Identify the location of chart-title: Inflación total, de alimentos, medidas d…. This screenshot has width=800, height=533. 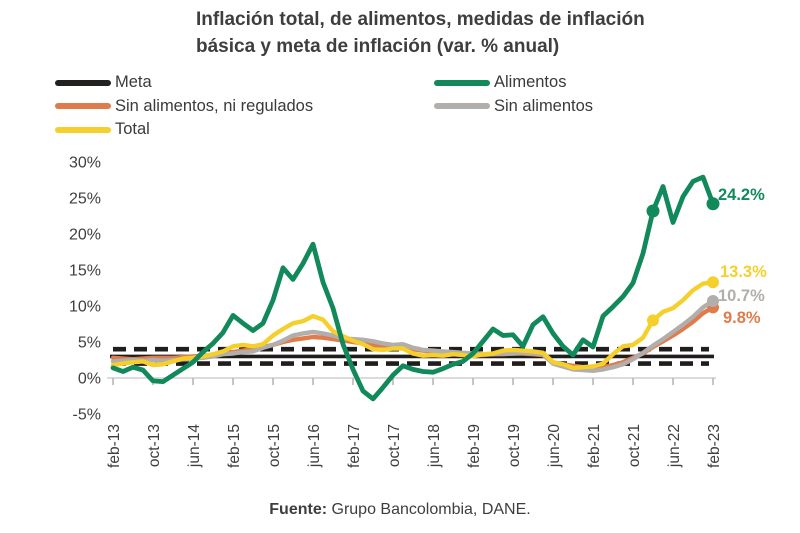
(486, 33).